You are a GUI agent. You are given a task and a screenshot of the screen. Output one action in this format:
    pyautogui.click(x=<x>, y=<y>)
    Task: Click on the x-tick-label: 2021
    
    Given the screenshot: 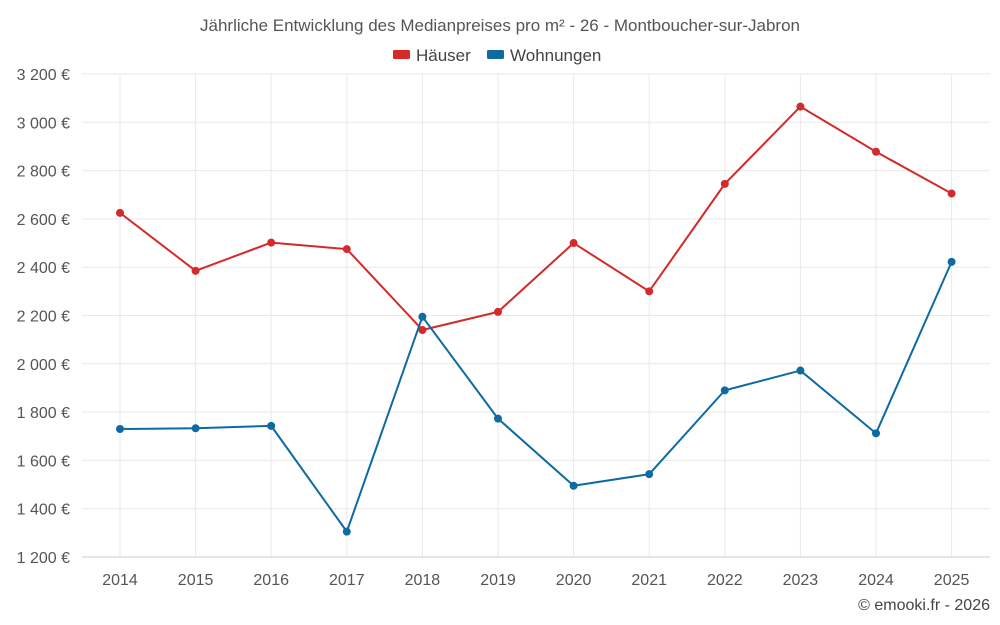 What is the action you would take?
    pyautogui.click(x=649, y=580)
    